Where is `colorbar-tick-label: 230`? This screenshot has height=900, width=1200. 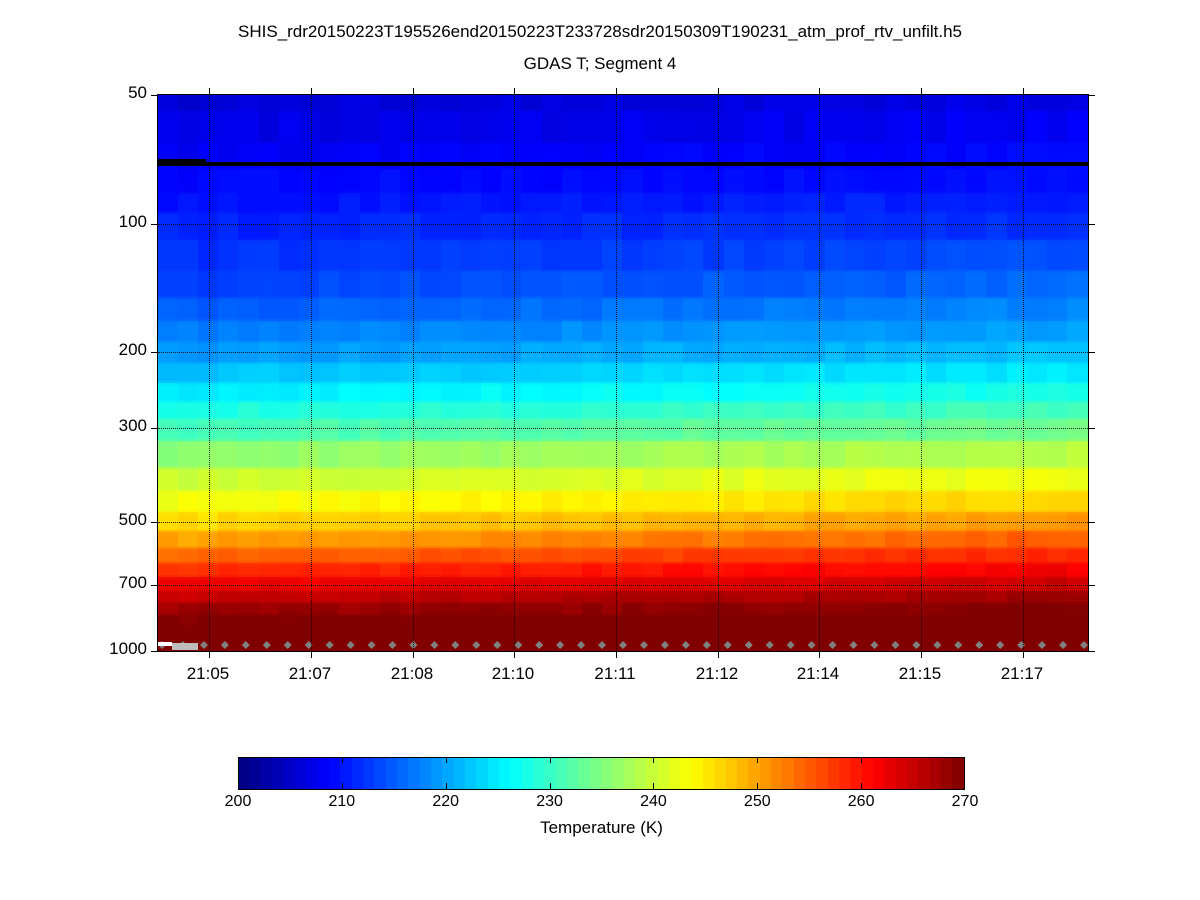 colorbar-tick-label: 230 is located at coordinates (549, 801).